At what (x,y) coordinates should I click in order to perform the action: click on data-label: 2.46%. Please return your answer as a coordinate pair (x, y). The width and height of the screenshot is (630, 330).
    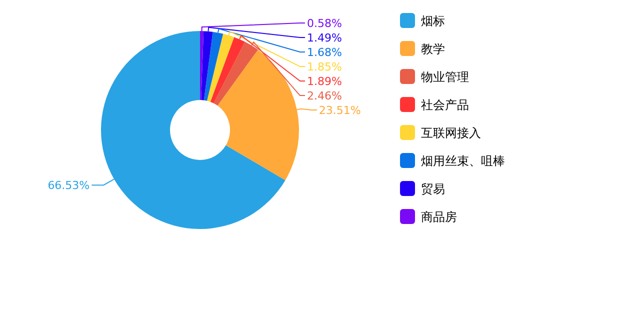
    Looking at the image, I should click on (324, 96).